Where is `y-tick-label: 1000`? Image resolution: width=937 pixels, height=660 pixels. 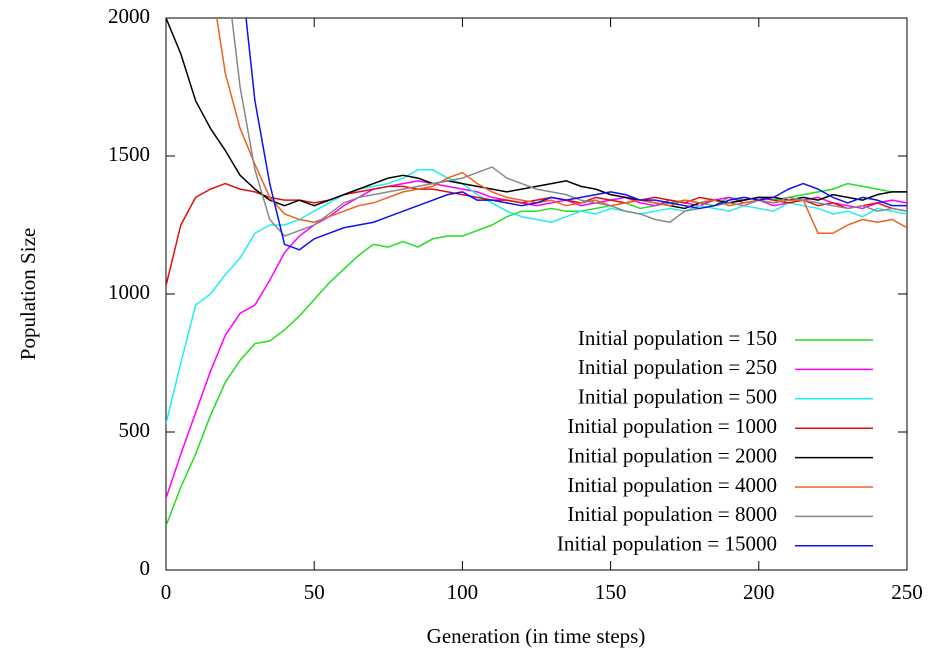
y-tick-label: 1000 is located at coordinates (129, 292).